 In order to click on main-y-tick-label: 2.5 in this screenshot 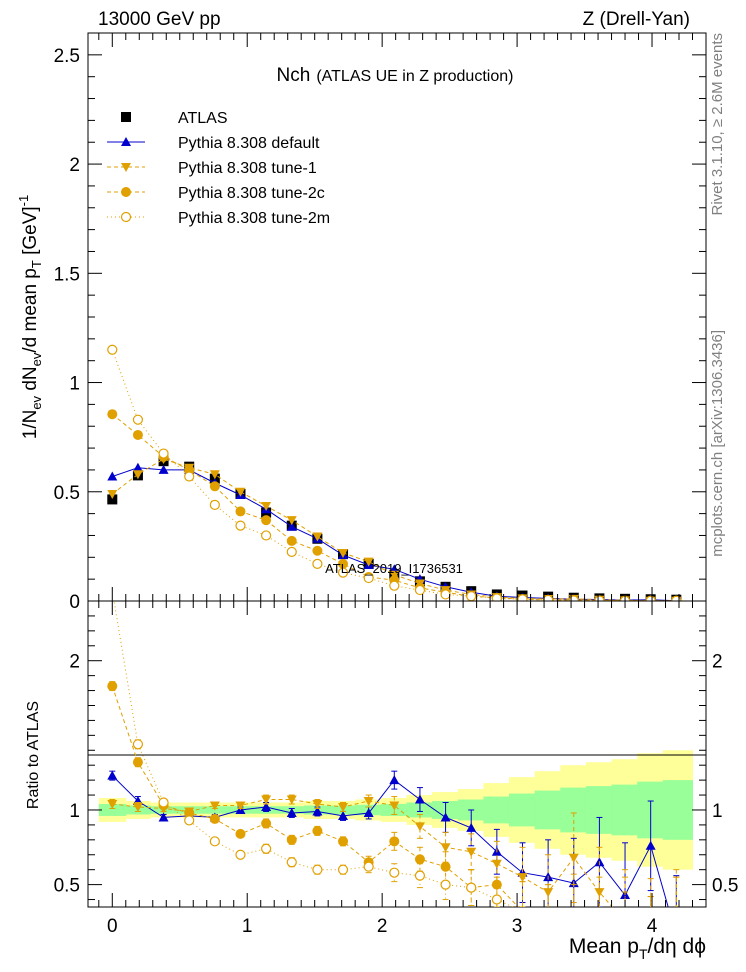, I will do `click(67, 56)`.